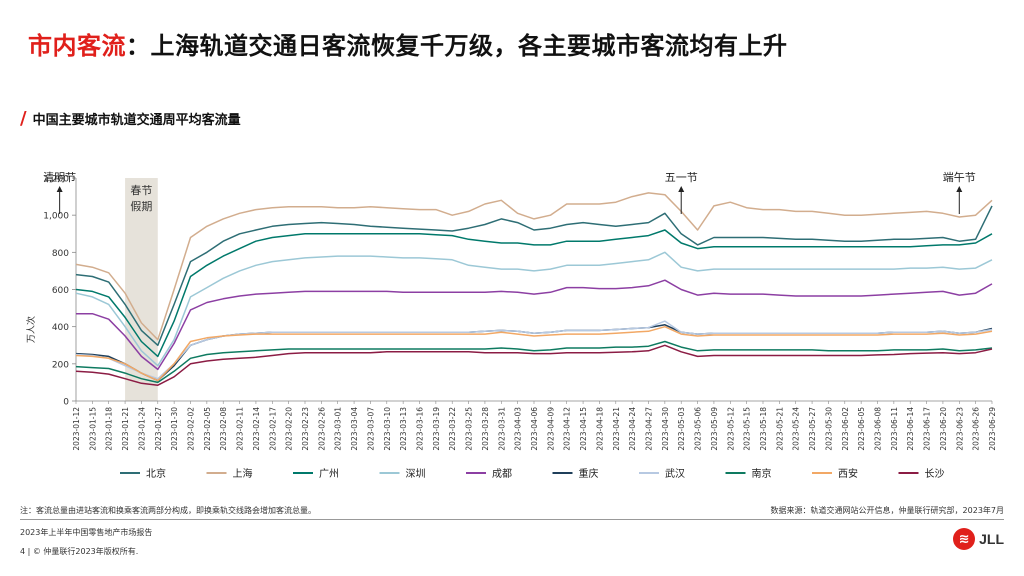 The image size is (1024, 576). What do you see at coordinates (976, 429) in the screenshot?
I see `x-tick-label: 2023-06-26` at bounding box center [976, 429].